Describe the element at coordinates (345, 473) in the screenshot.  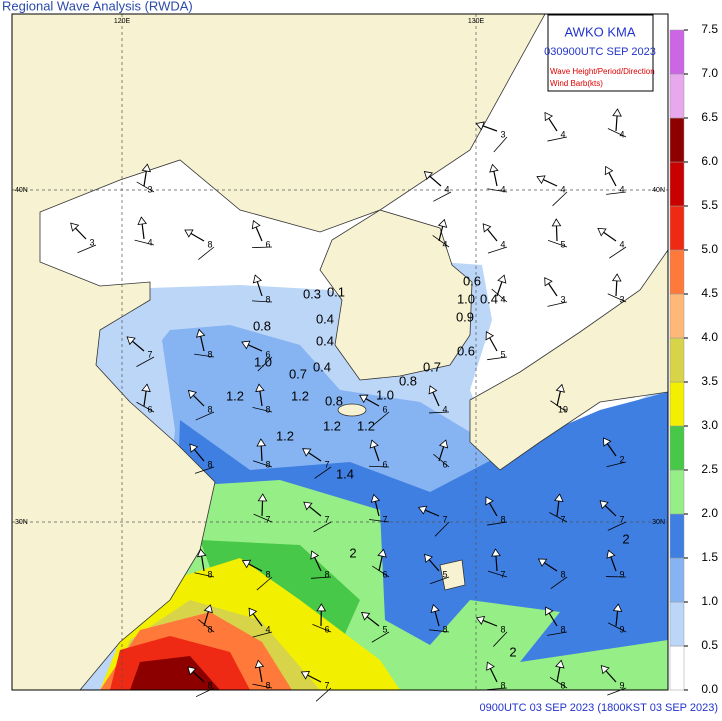
I see `contour-label: 1.4` at that location.